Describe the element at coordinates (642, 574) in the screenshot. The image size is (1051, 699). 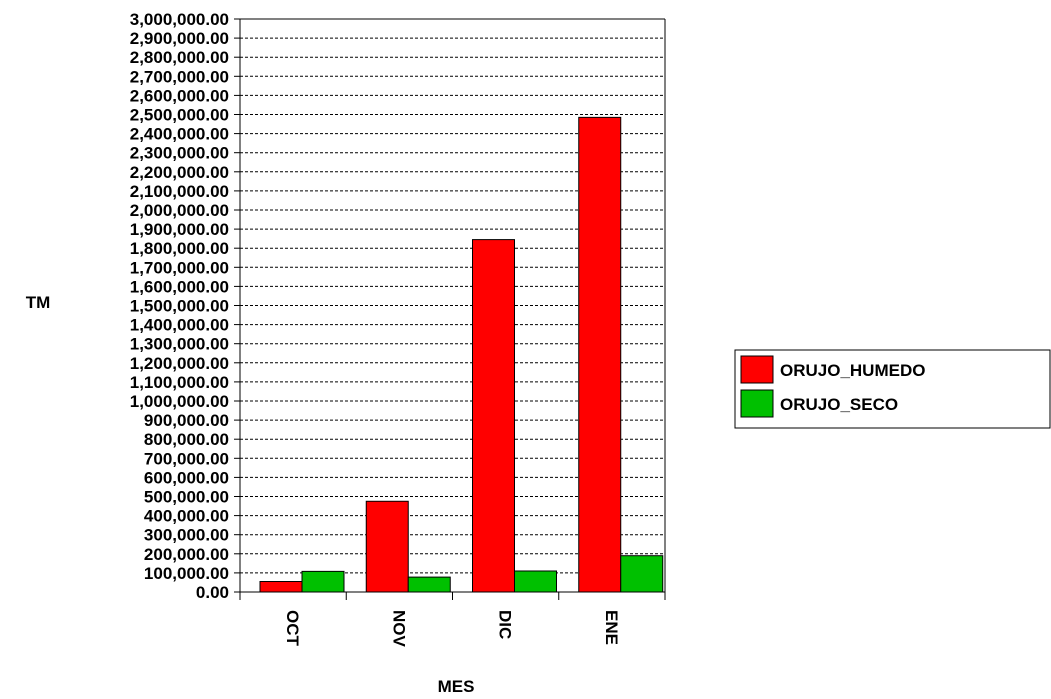
I see `bar-orujo-seco-ene` at that location.